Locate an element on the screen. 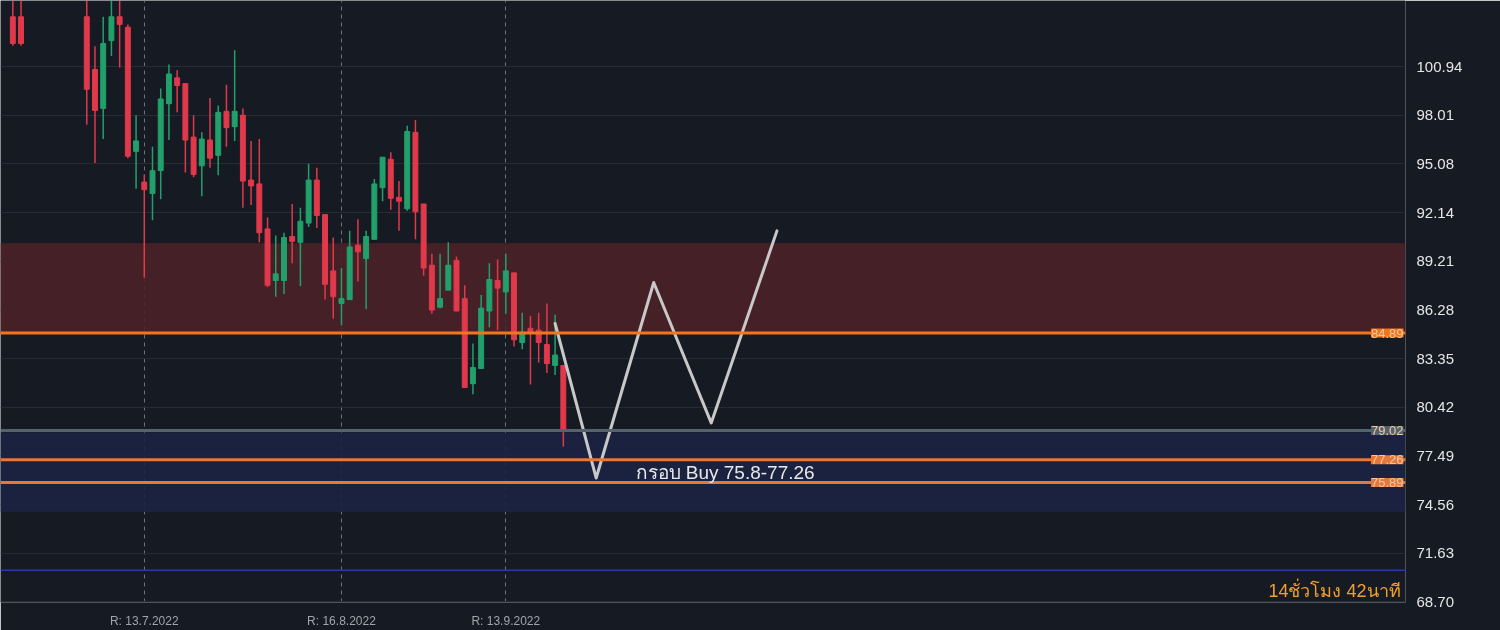 Image resolution: width=1500 pixels, height=630 pixels. y-tick-label: 77.49 is located at coordinates (1435, 455).